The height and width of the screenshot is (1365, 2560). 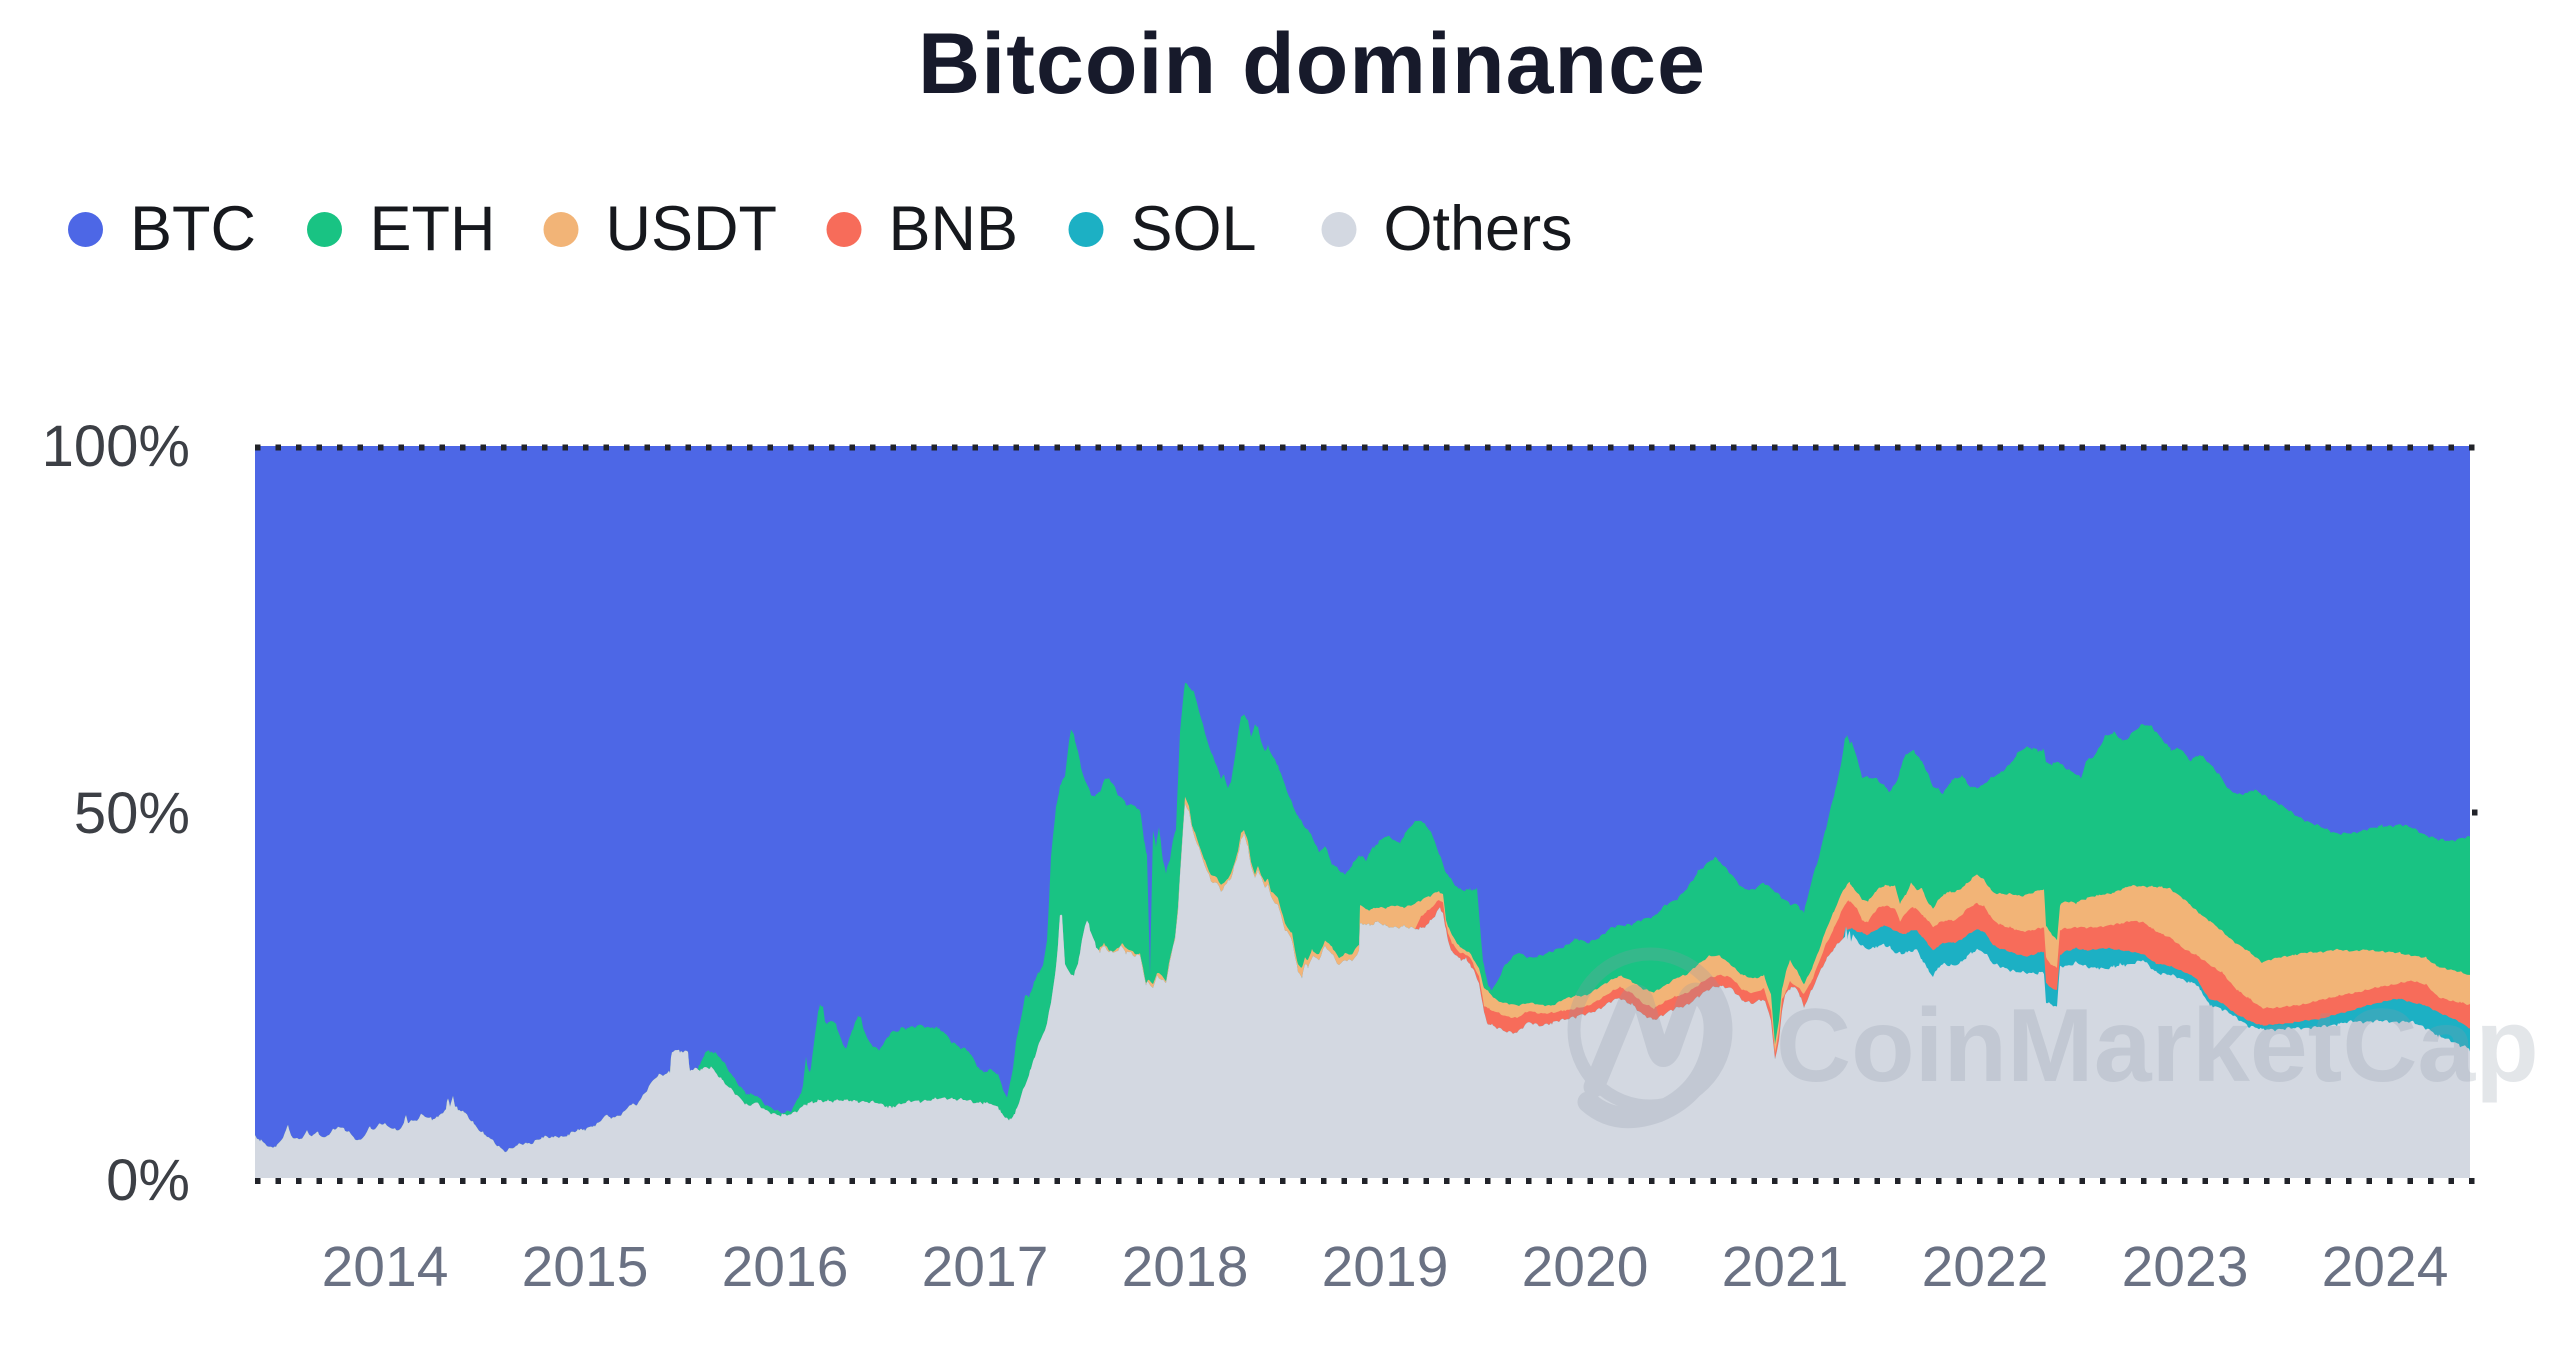 I want to click on svg-text: 50%, so click(x=132, y=813).